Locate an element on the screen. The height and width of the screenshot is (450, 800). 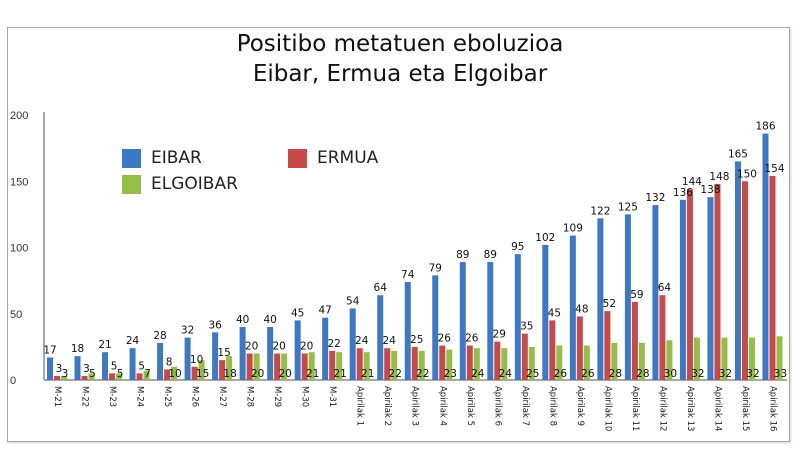
x-tick-label: Apirilak 8 is located at coordinates (552, 406).